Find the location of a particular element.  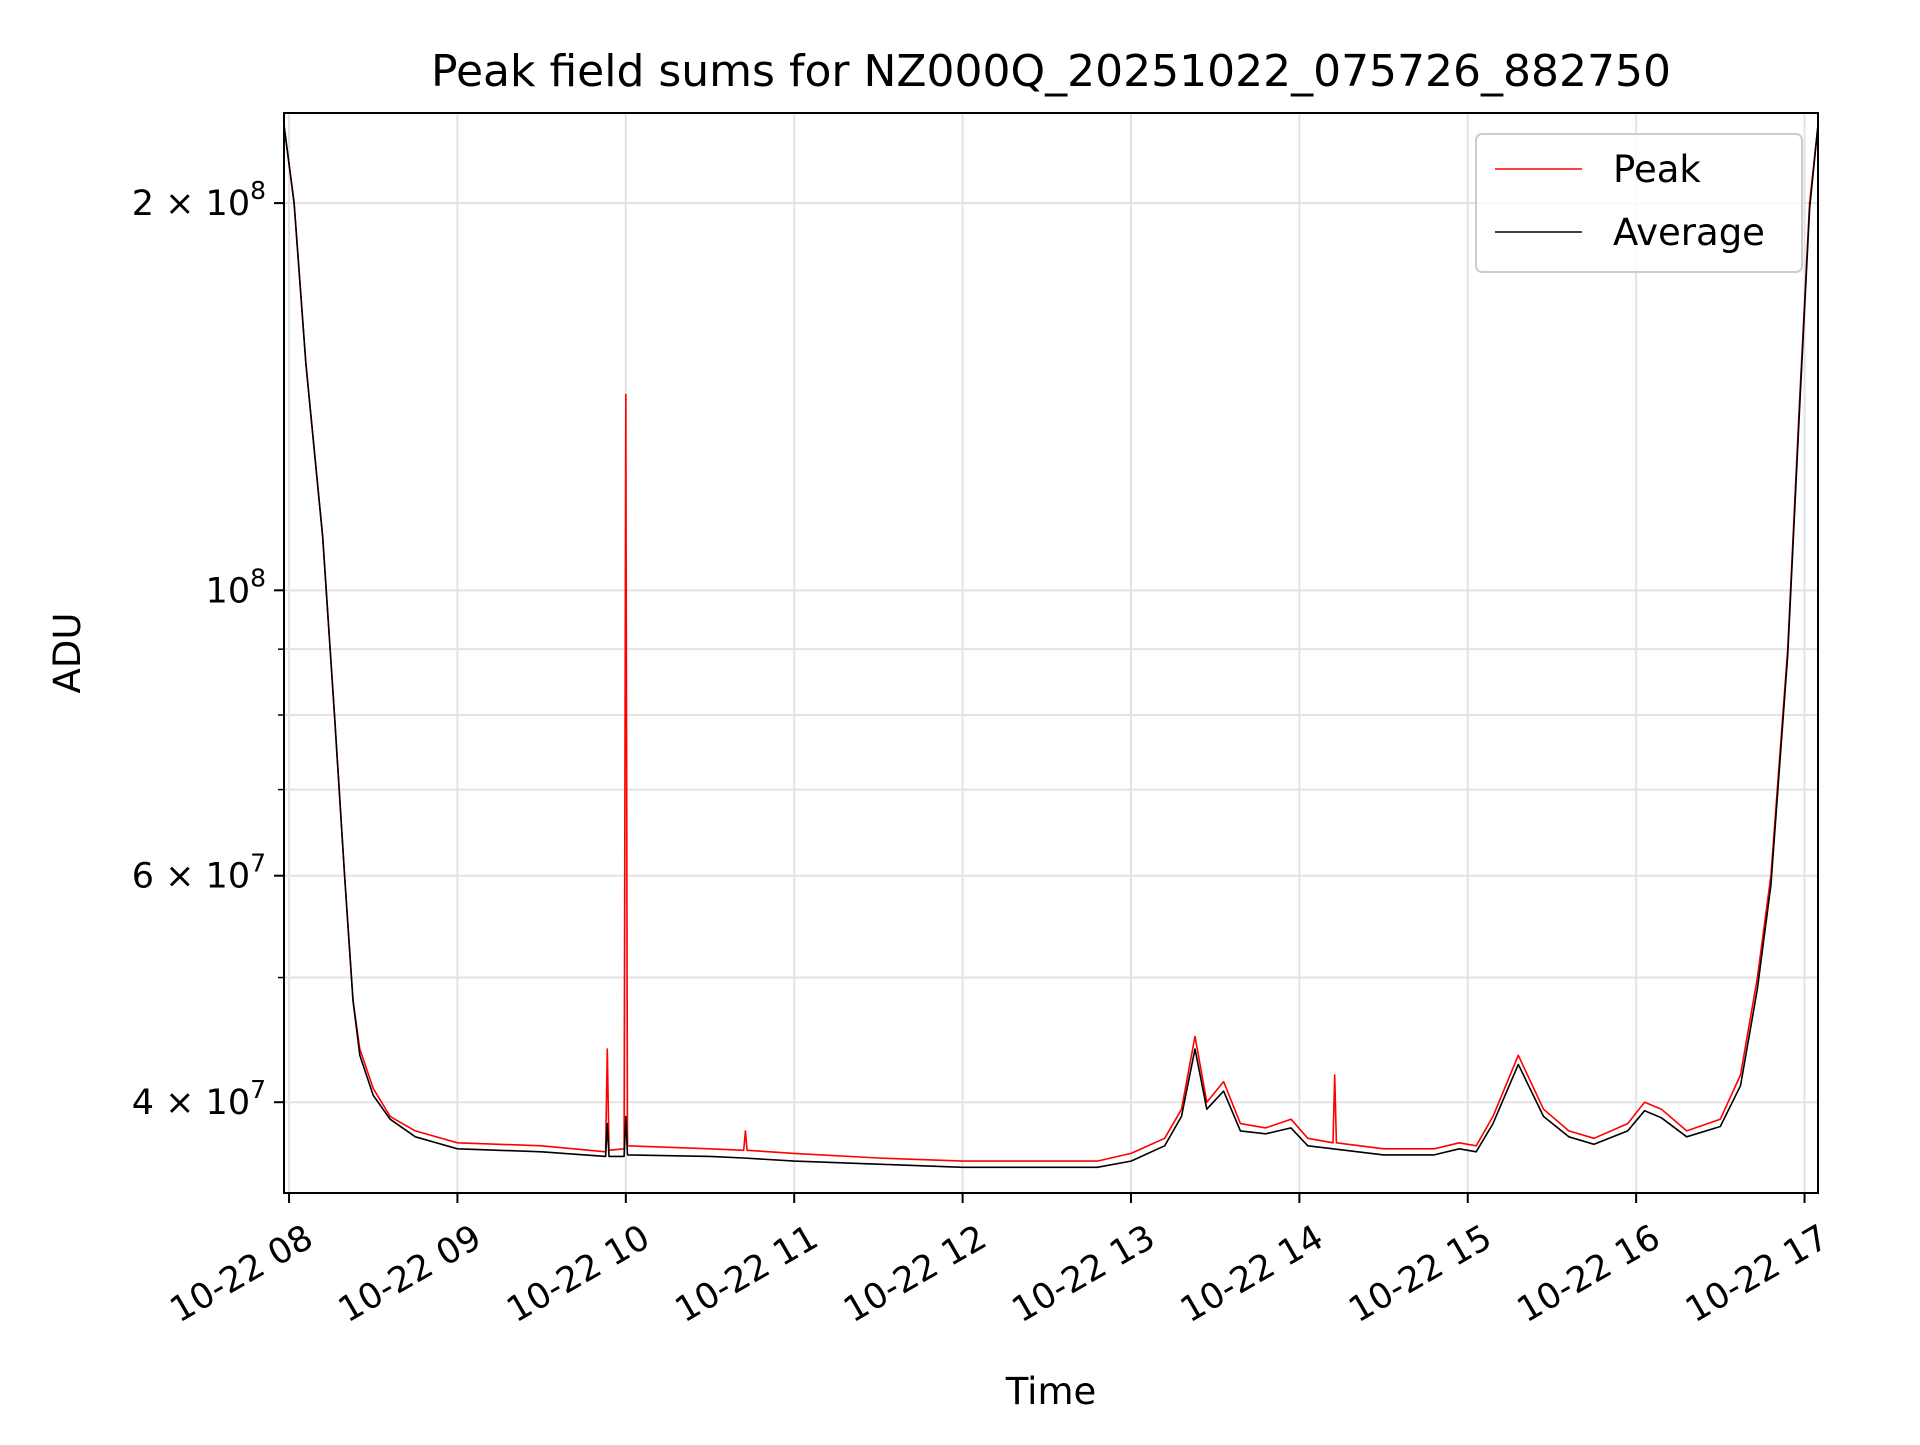

y-tick-label: 2 × 10⁸ is located at coordinates (199, 200).